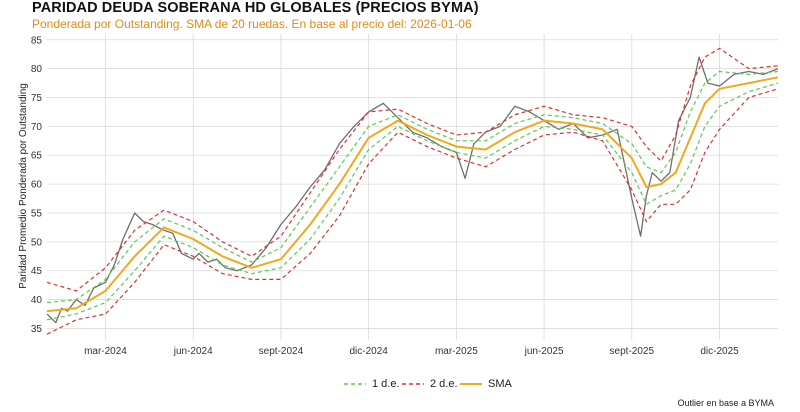 Image resolution: width=800 pixels, height=412 pixels. Describe the element at coordinates (105, 351) in the screenshot. I see `x-tick-label: mar-2024` at that location.